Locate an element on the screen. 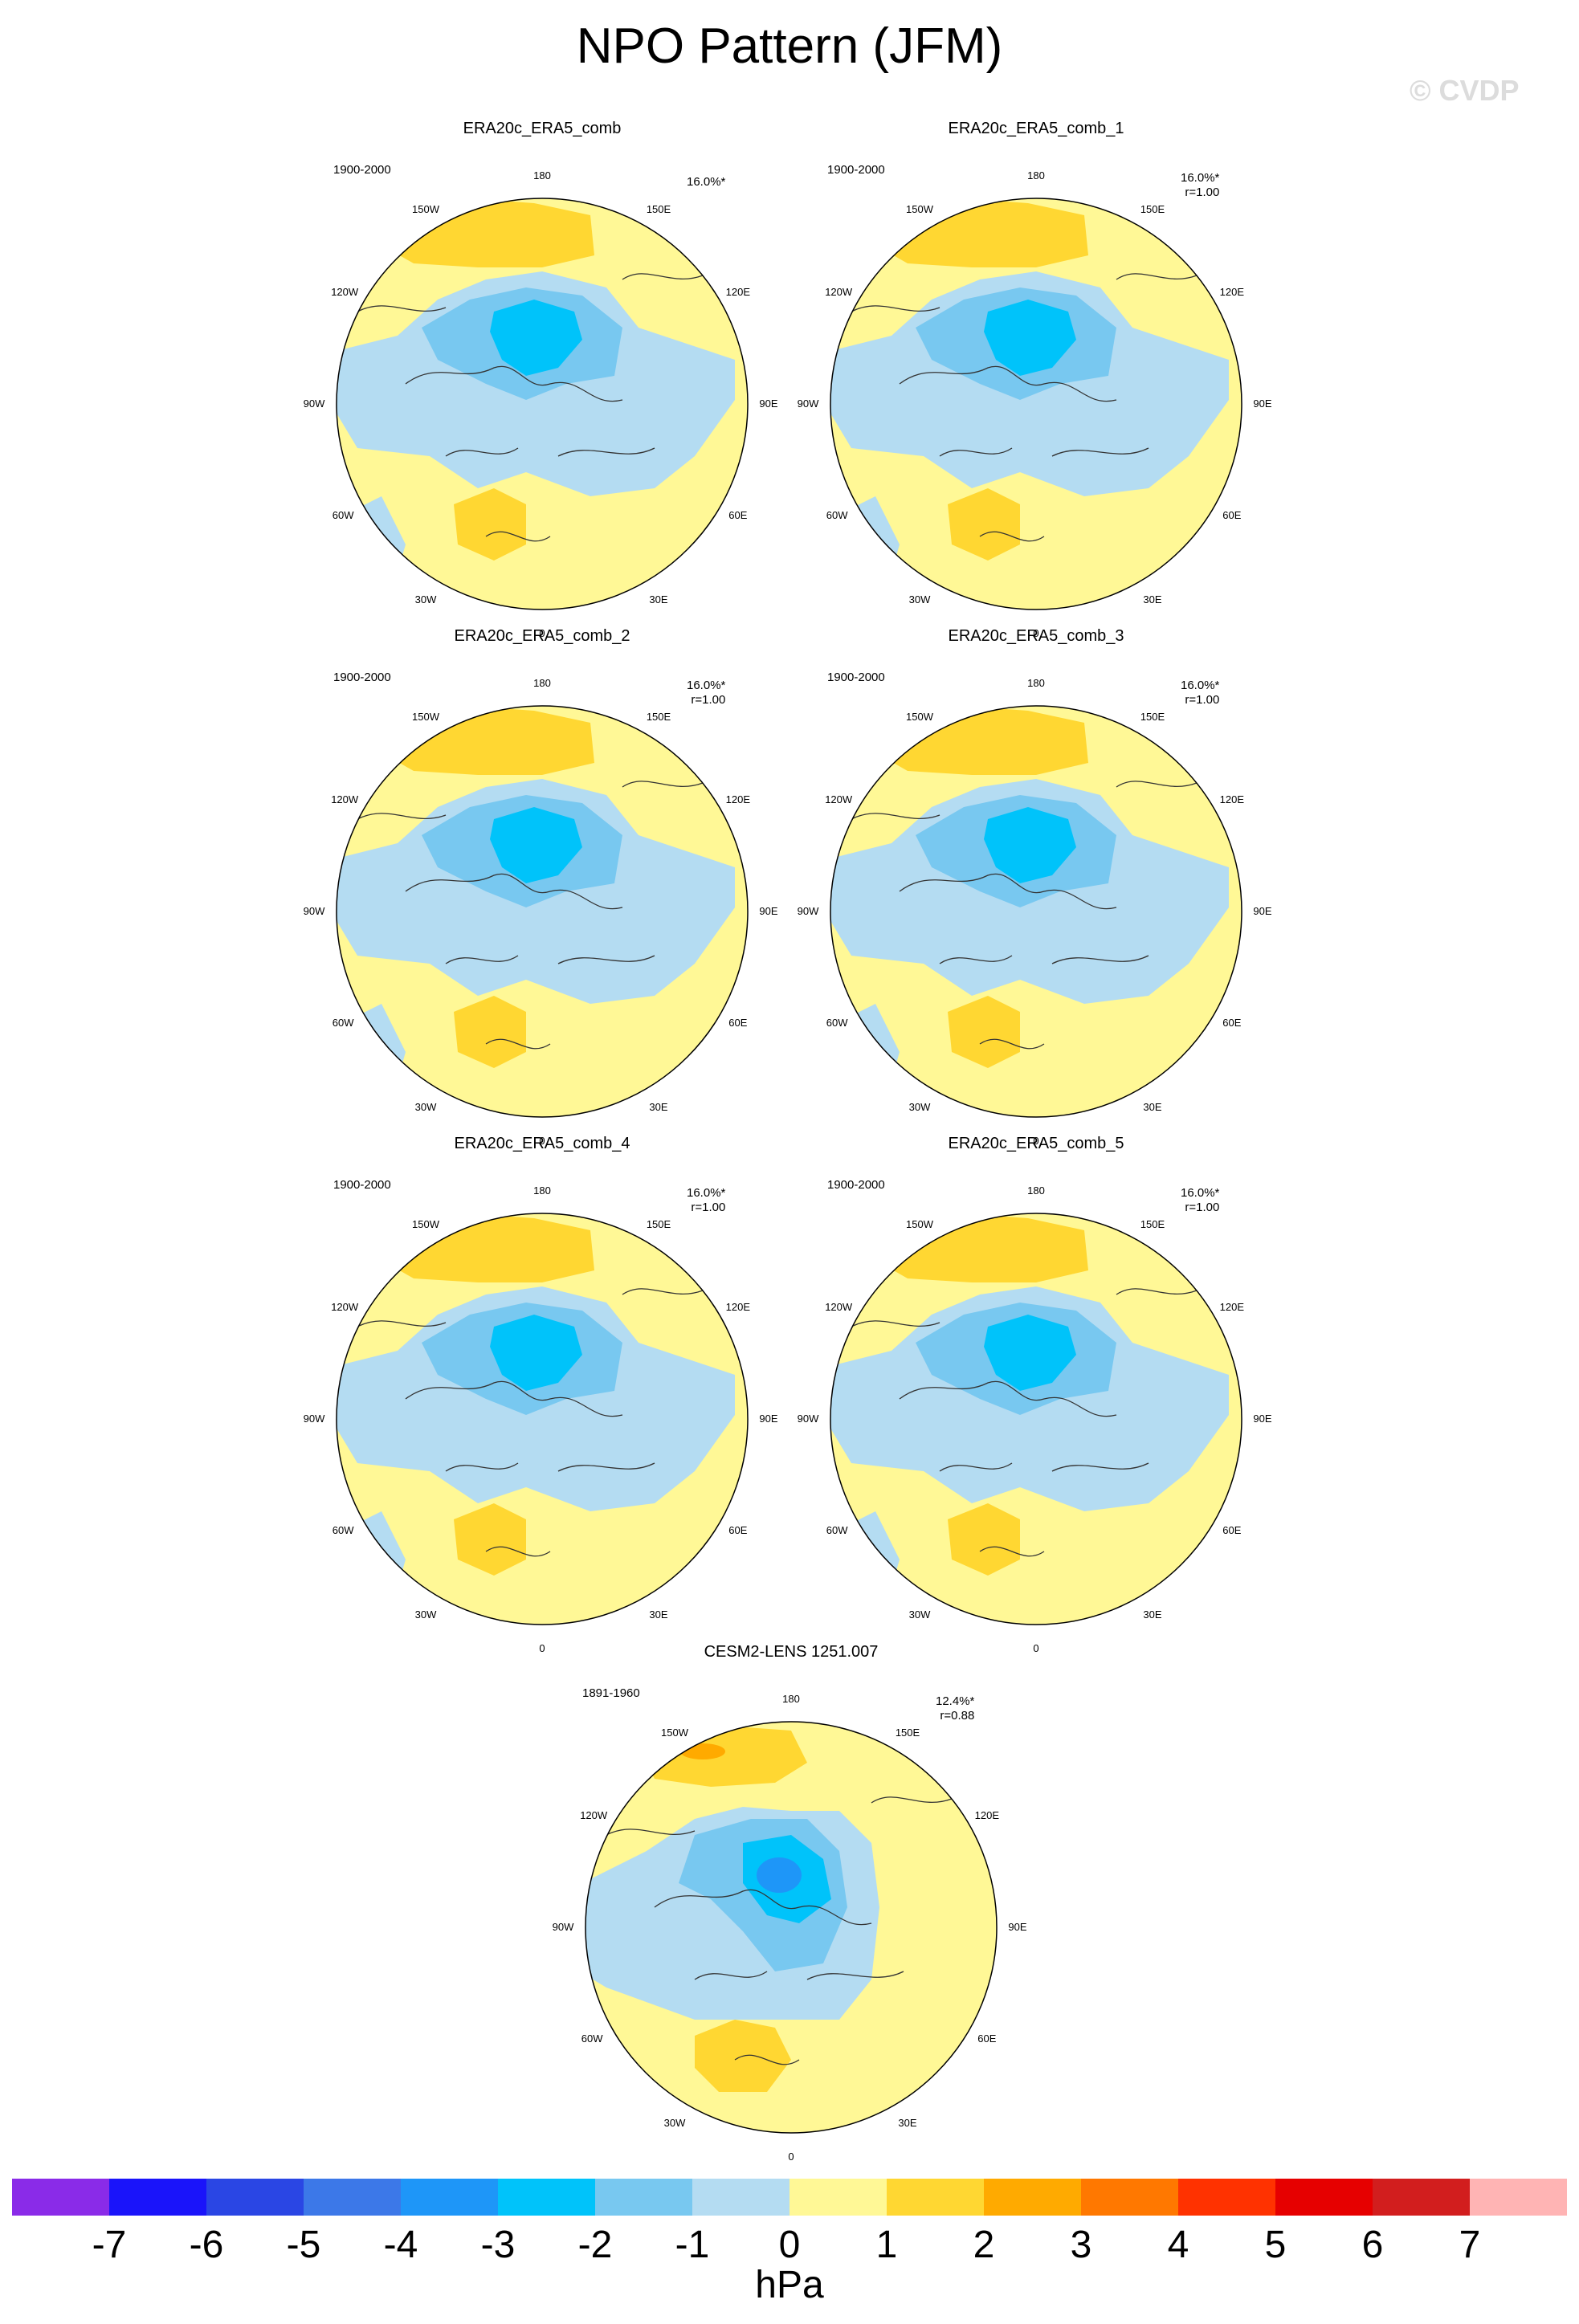  panel-title: ERA20c_ERA5_comb_1 is located at coordinates (1036, 129).